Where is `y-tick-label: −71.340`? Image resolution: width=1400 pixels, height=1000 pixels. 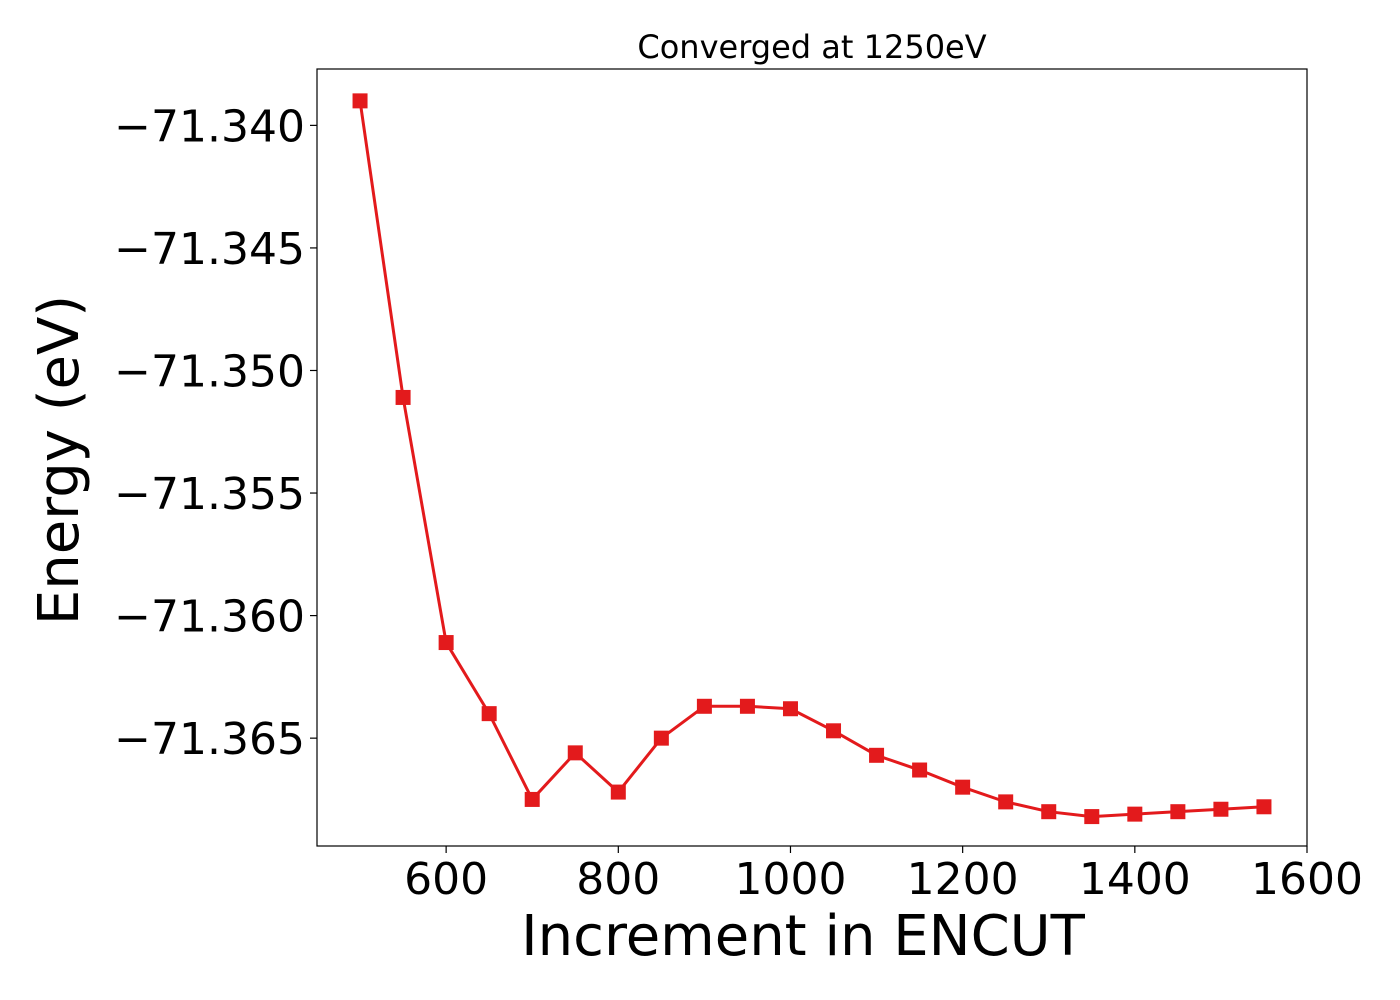 y-tick-label: −71.340 is located at coordinates (209, 126).